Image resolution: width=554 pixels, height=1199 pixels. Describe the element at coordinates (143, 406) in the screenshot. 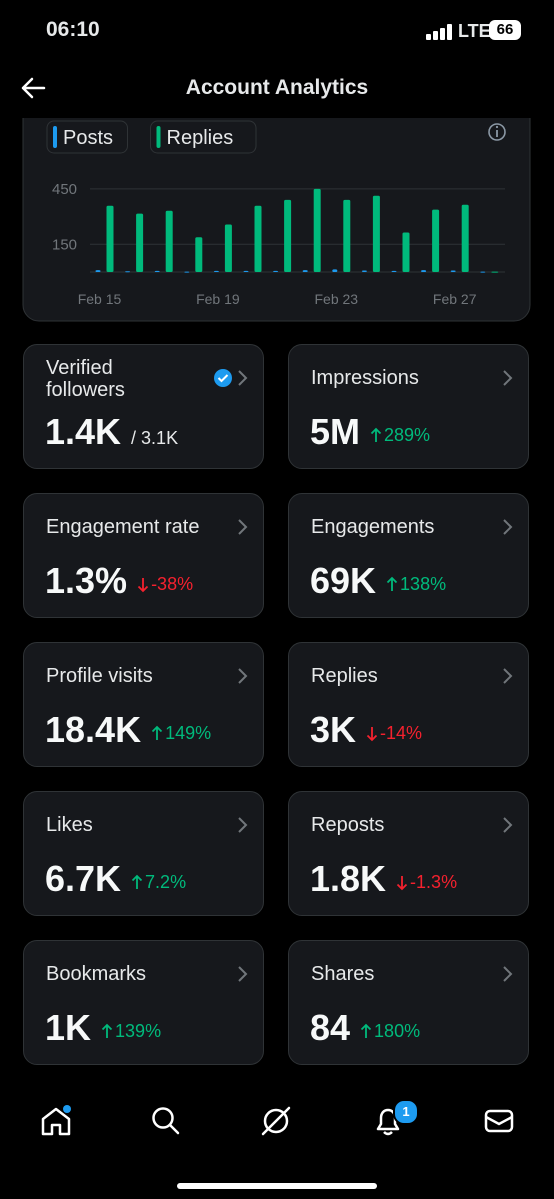

I see `metric-card: Verified followers 1.4K / 3.1K` at that location.